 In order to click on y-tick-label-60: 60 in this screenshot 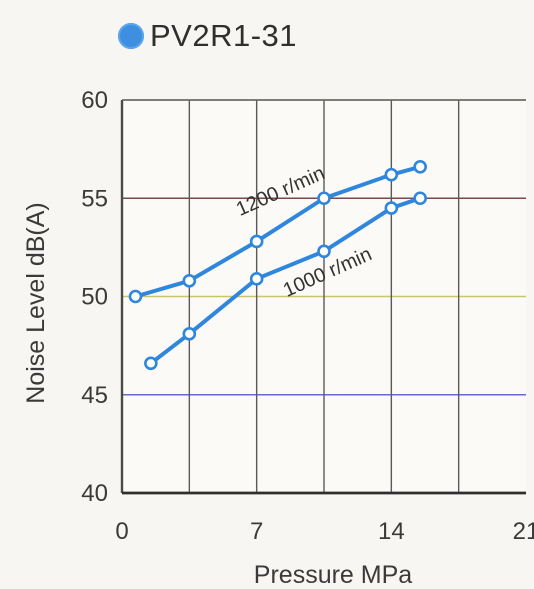, I will do `click(94, 100)`.